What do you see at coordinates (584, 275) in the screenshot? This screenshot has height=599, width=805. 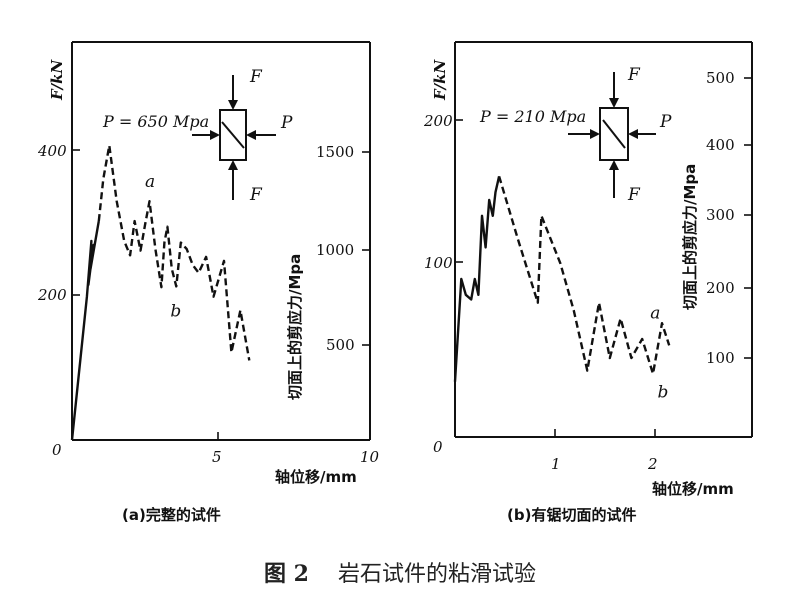 I see `panel-b-series-dashed` at bounding box center [584, 275].